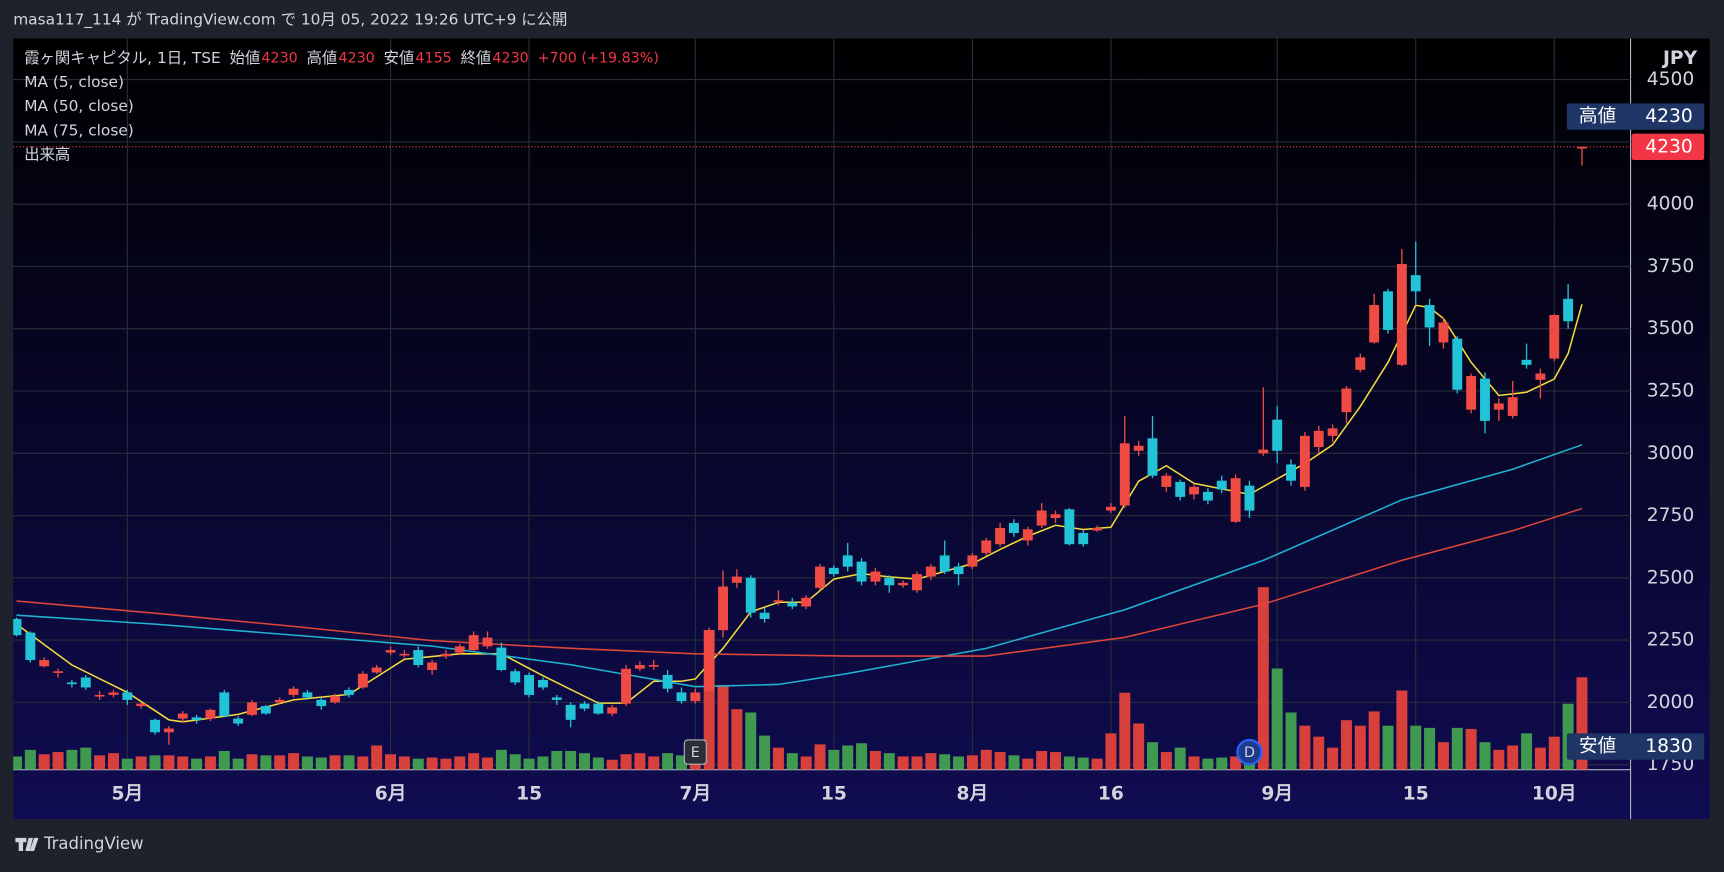  I want to click on x-tick-label: 7月, so click(695, 793).